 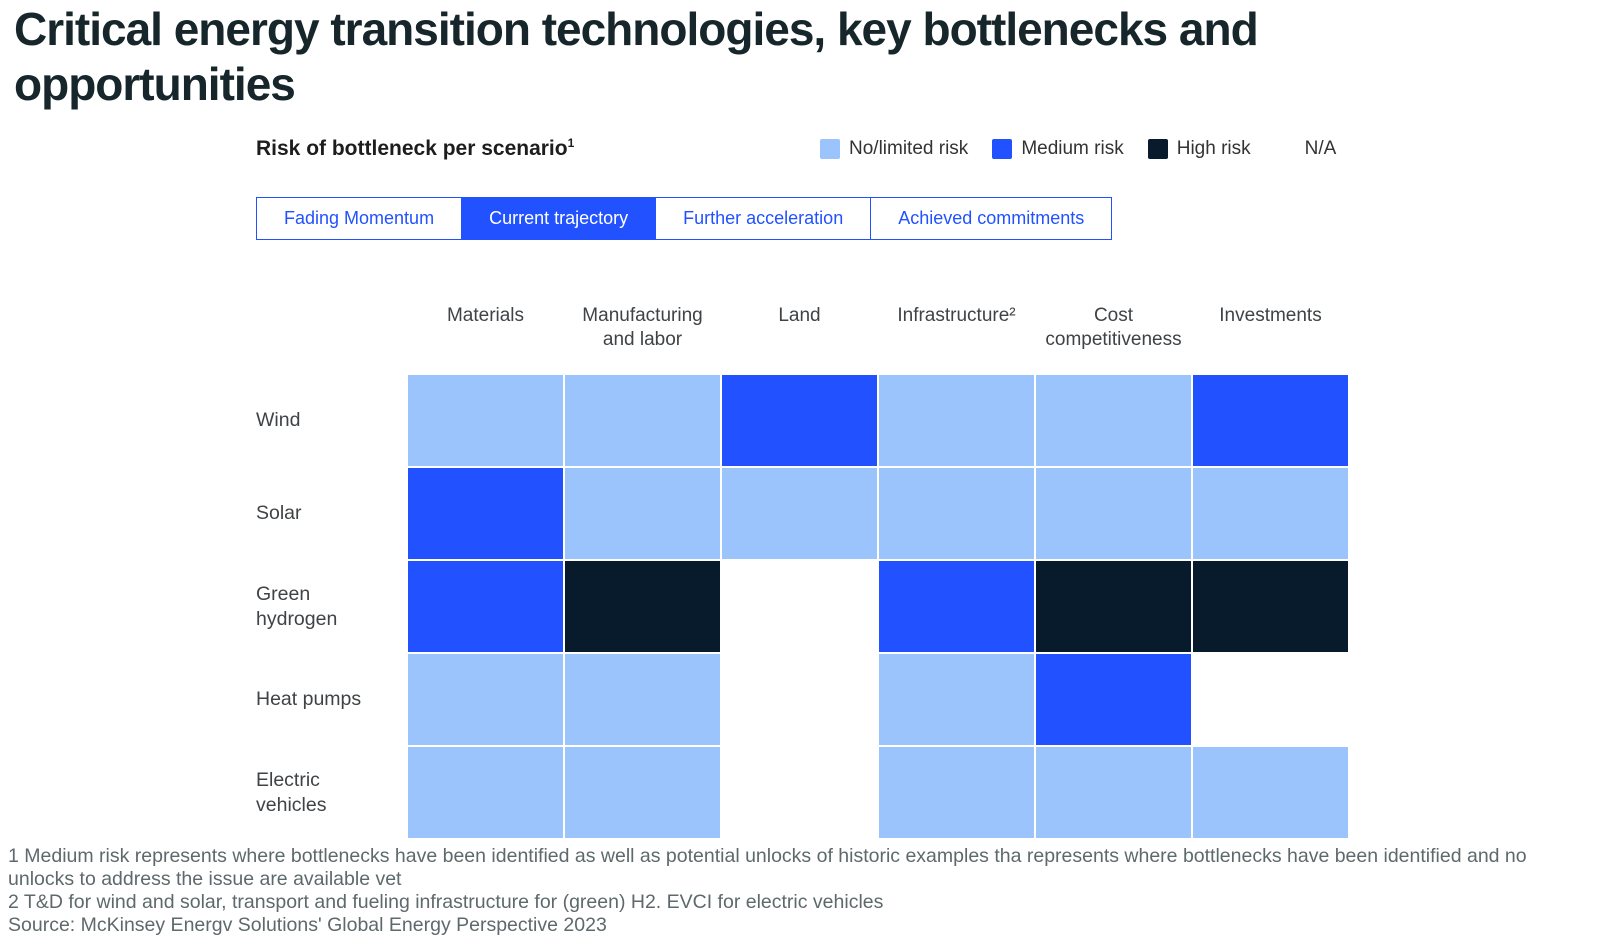 I want to click on legend-label: N/A, so click(x=1320, y=148).